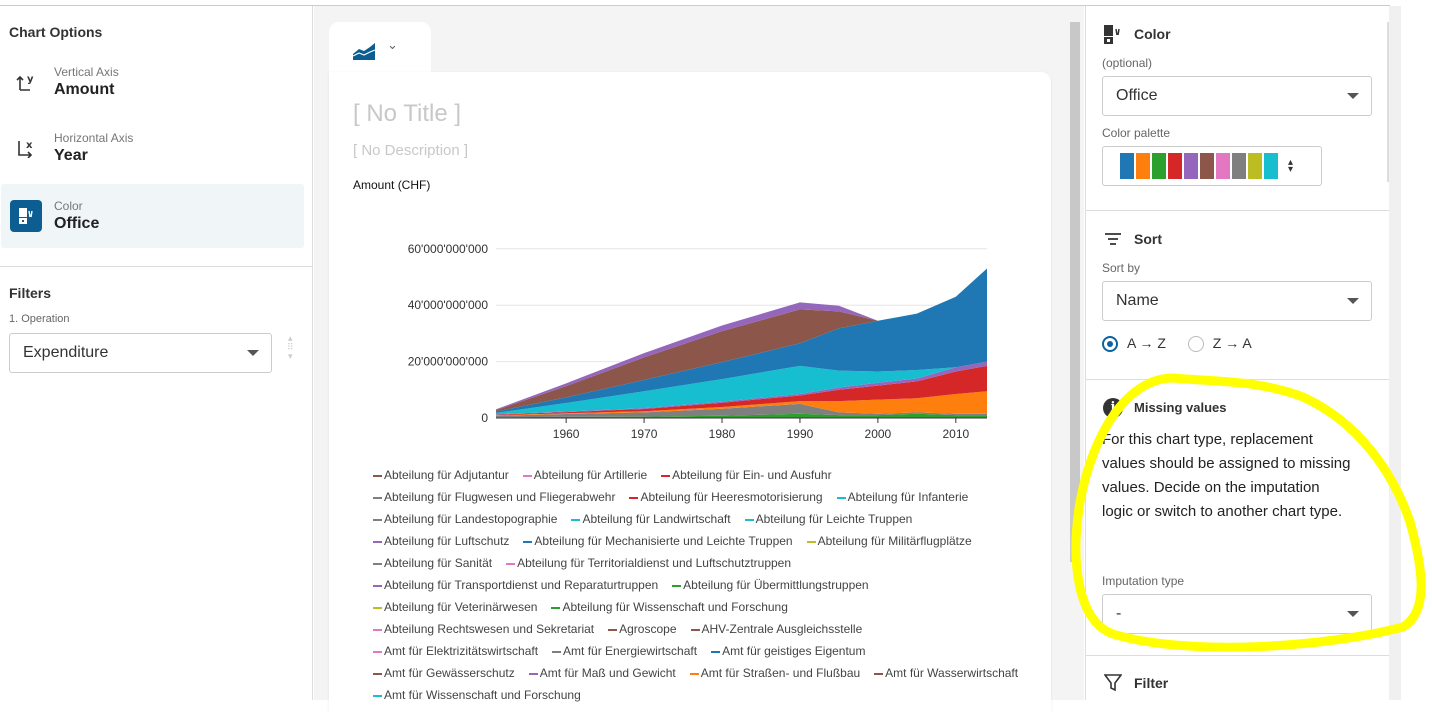 This screenshot has width=1432, height=712. I want to click on radio-desc-label: Z → A, so click(1232, 343).